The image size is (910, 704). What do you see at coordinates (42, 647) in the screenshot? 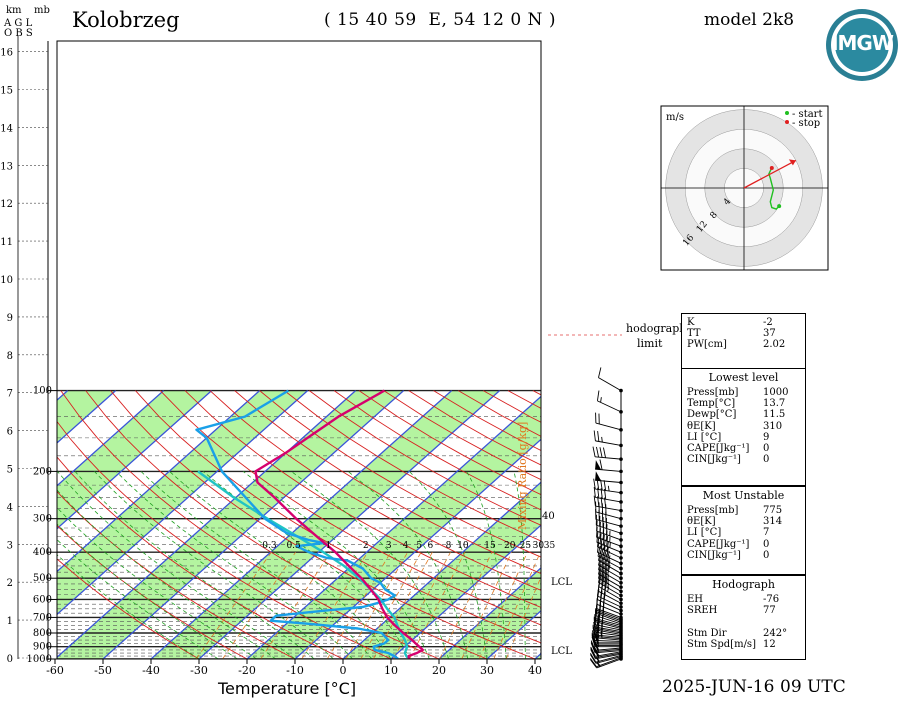
I see `pressure-tick-label: 900` at bounding box center [42, 647].